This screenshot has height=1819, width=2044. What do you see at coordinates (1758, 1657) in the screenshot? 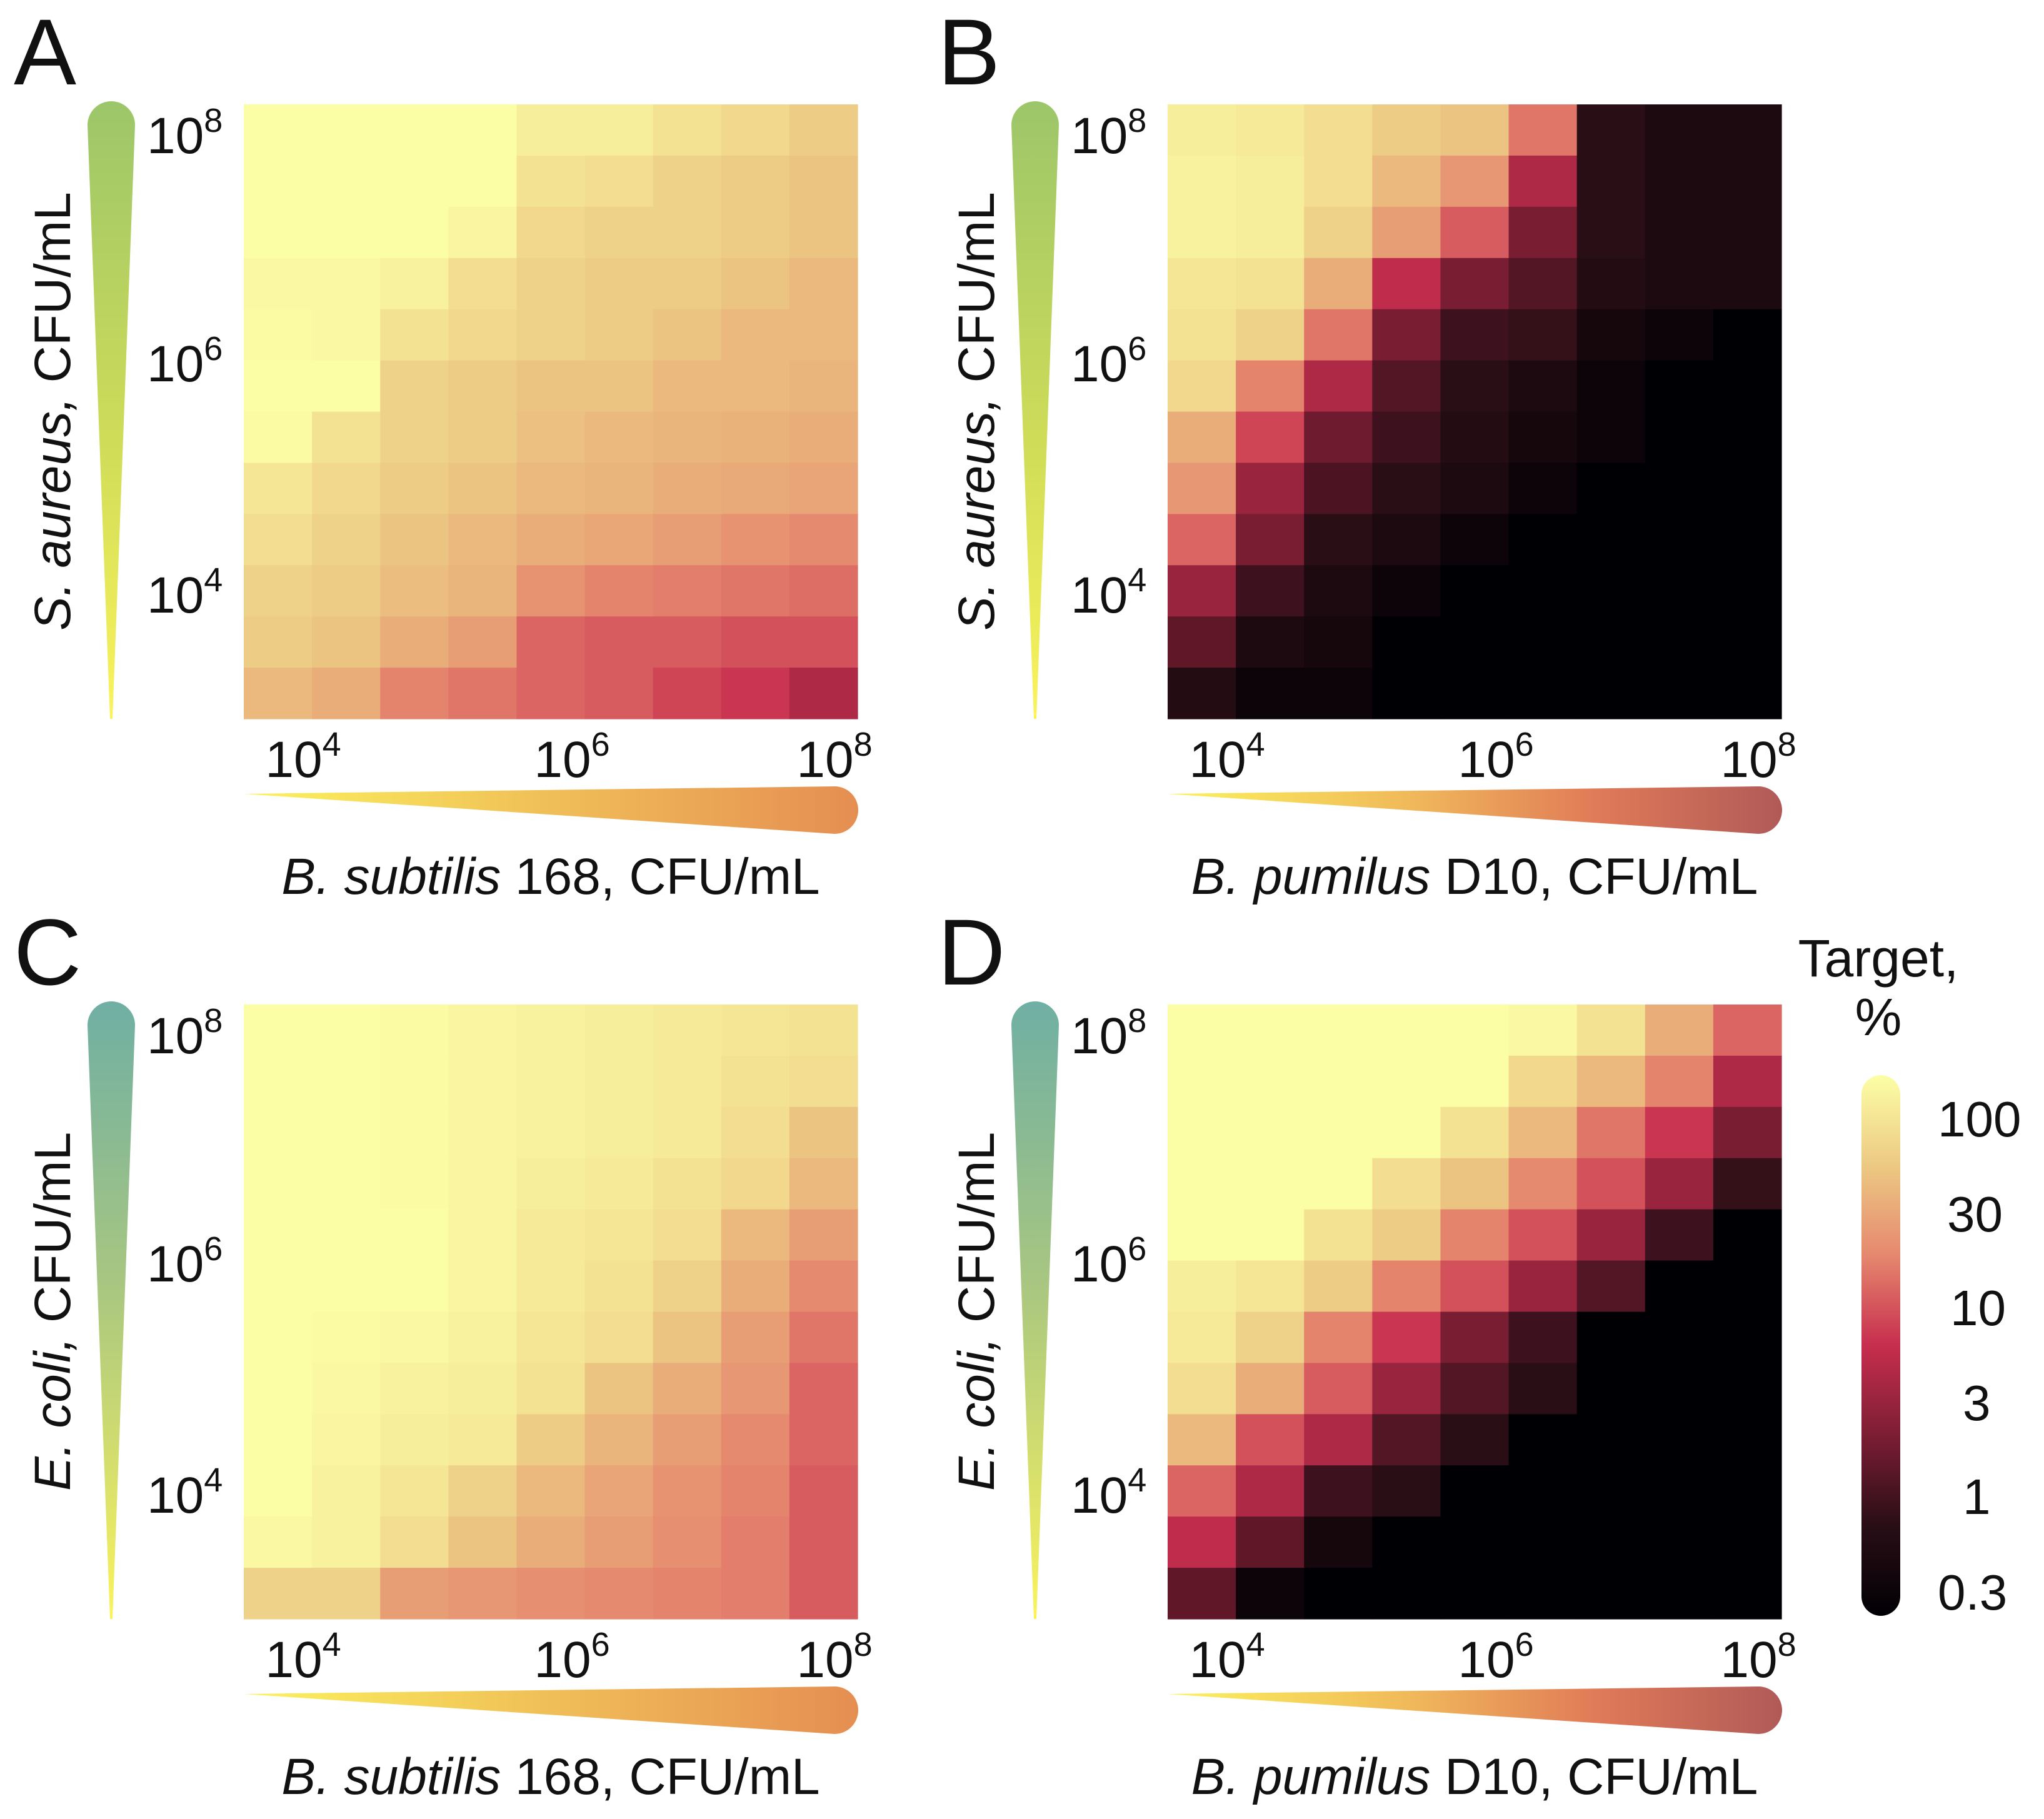
I see `x-tick-label: 10⁸` at bounding box center [1758, 1657].